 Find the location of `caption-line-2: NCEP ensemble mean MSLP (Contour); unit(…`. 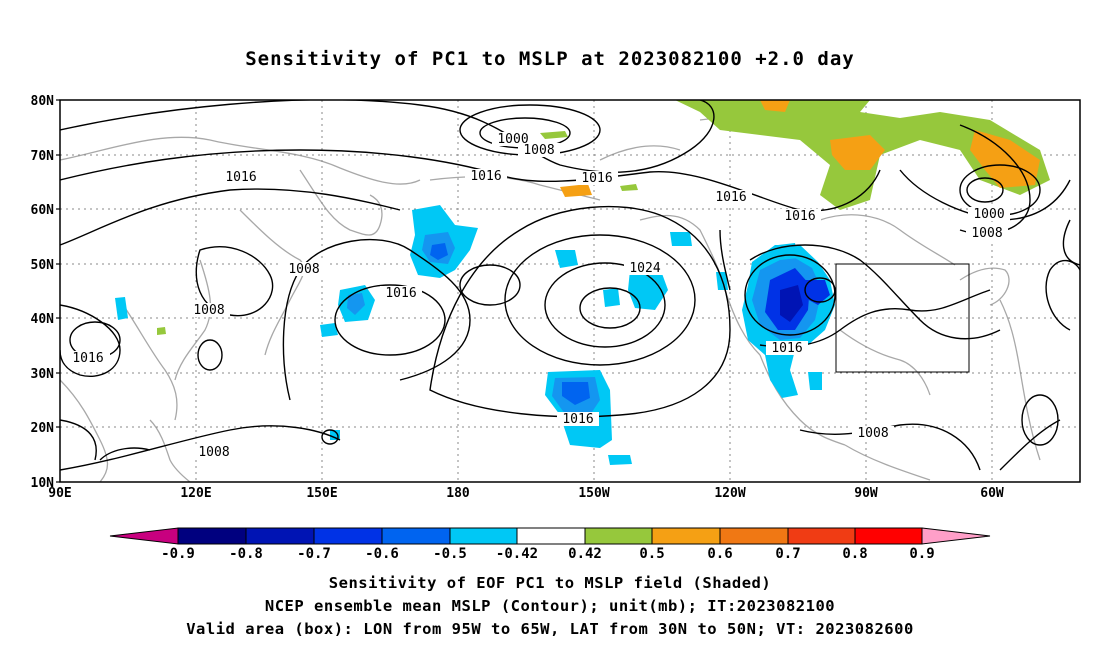

caption-line-2: NCEP ensemble mean MSLP (Contour); unit(… is located at coordinates (550, 606).